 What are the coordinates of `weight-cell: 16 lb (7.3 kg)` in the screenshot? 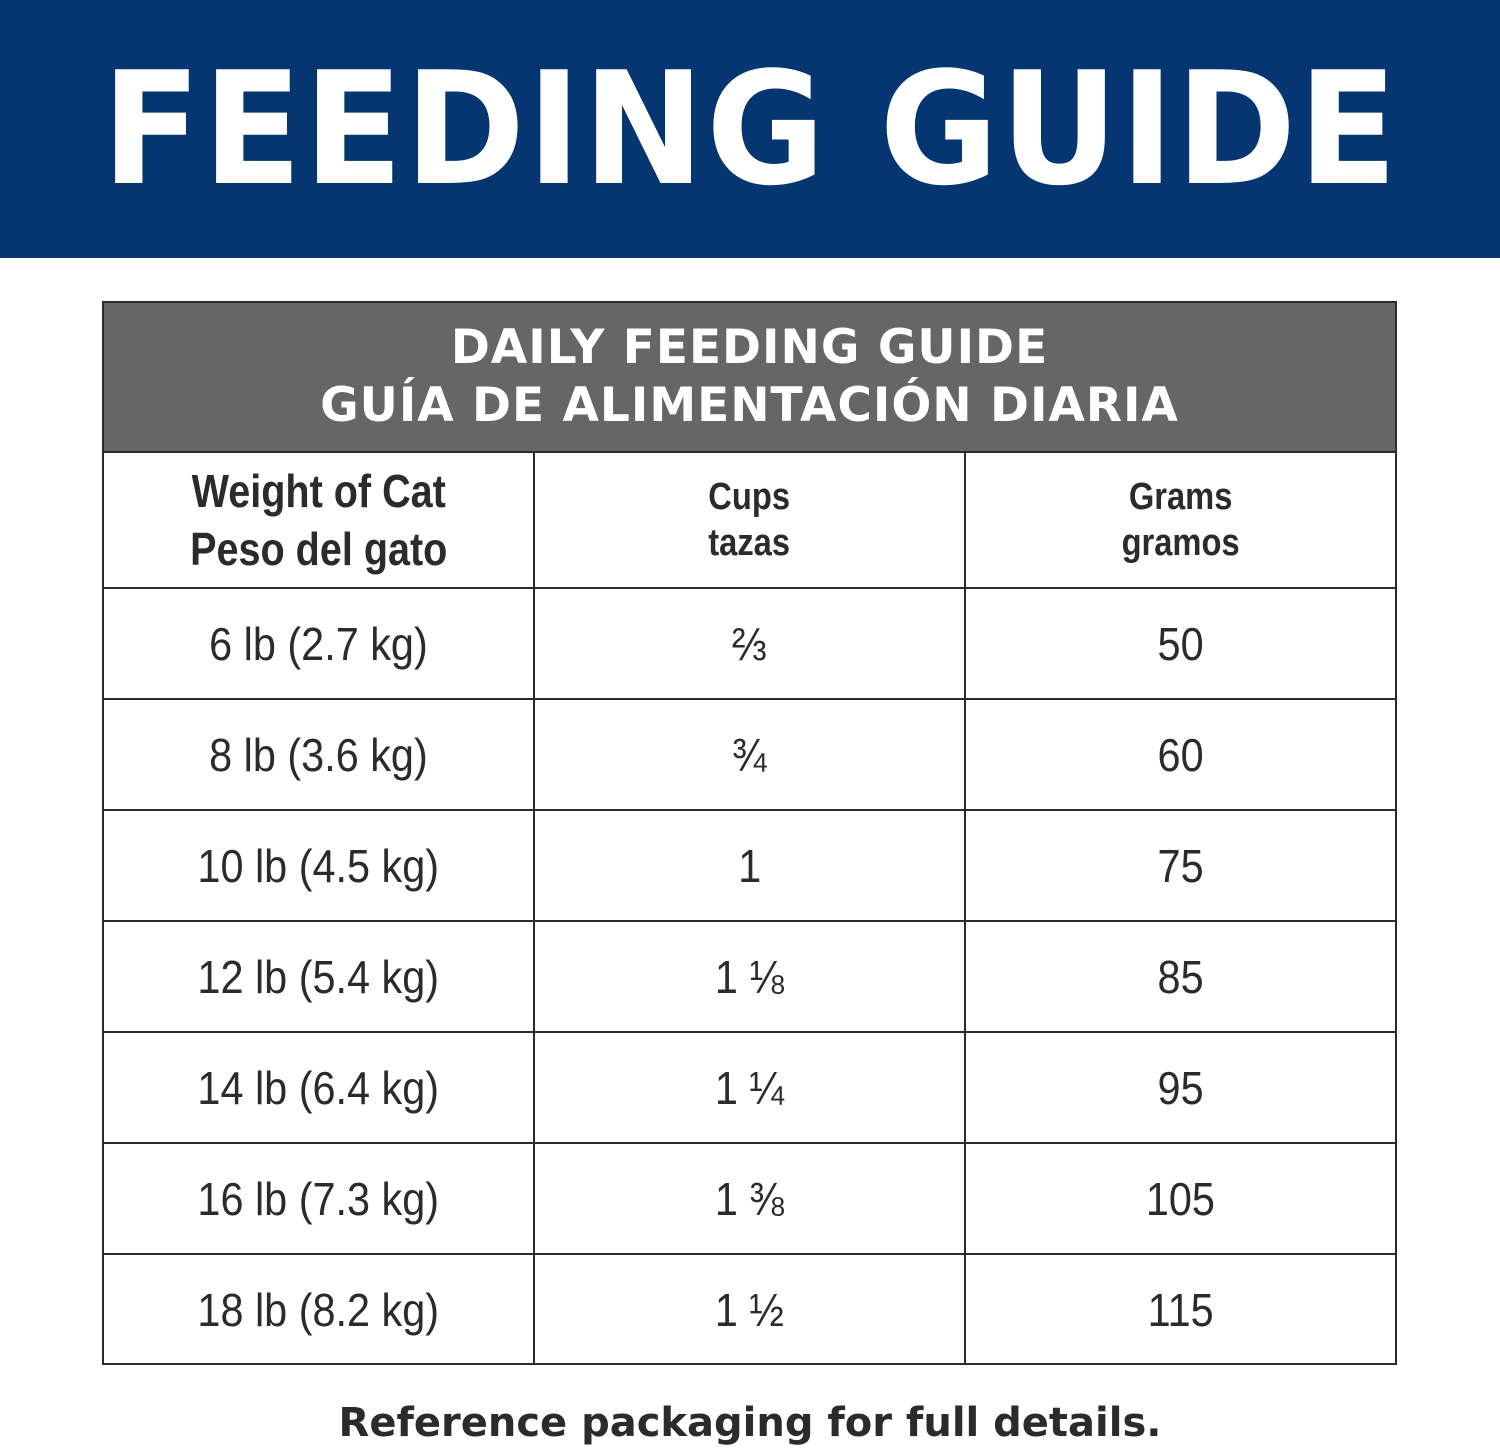 It's located at (320, 1198).